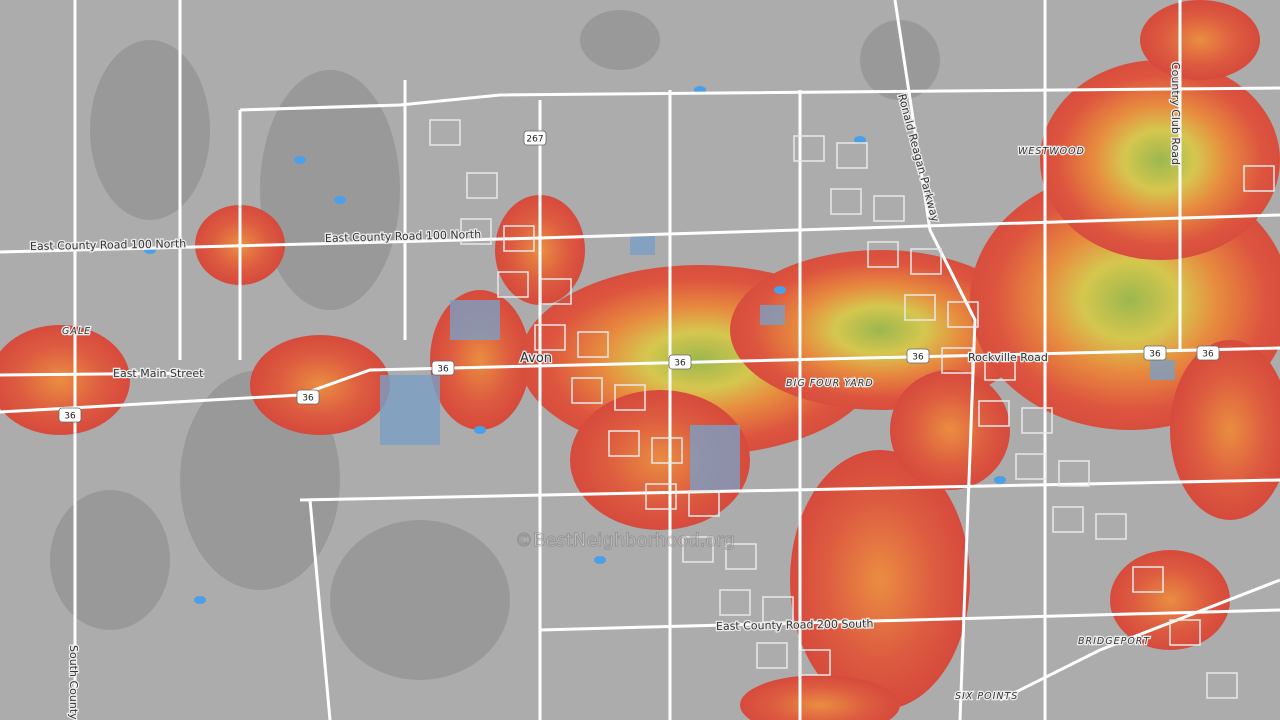  I want to click on route-shield-number: 267, so click(534, 140).